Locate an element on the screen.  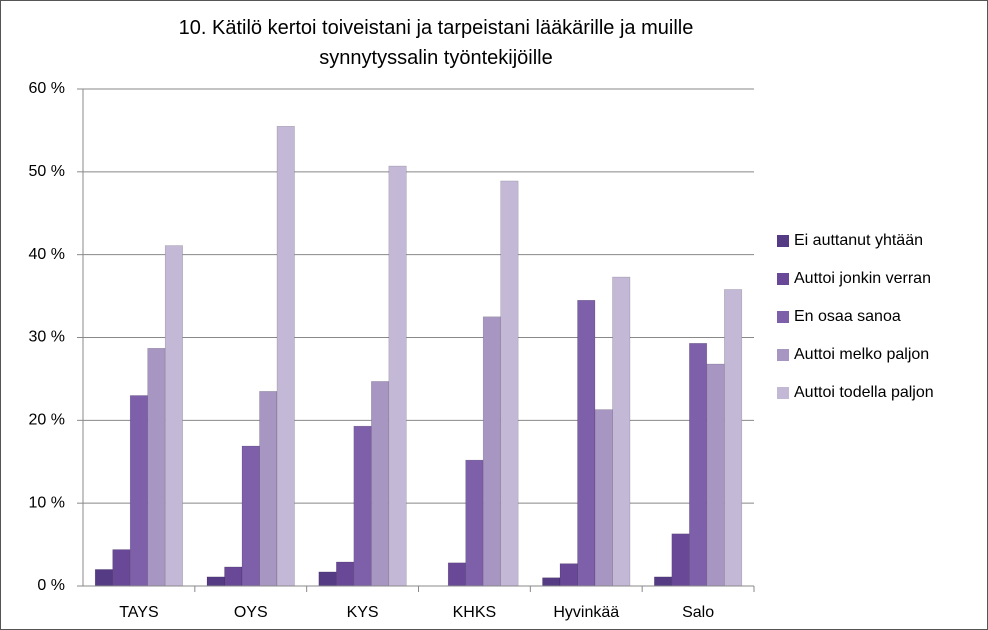
x-tick-label: Salo is located at coordinates (698, 612).